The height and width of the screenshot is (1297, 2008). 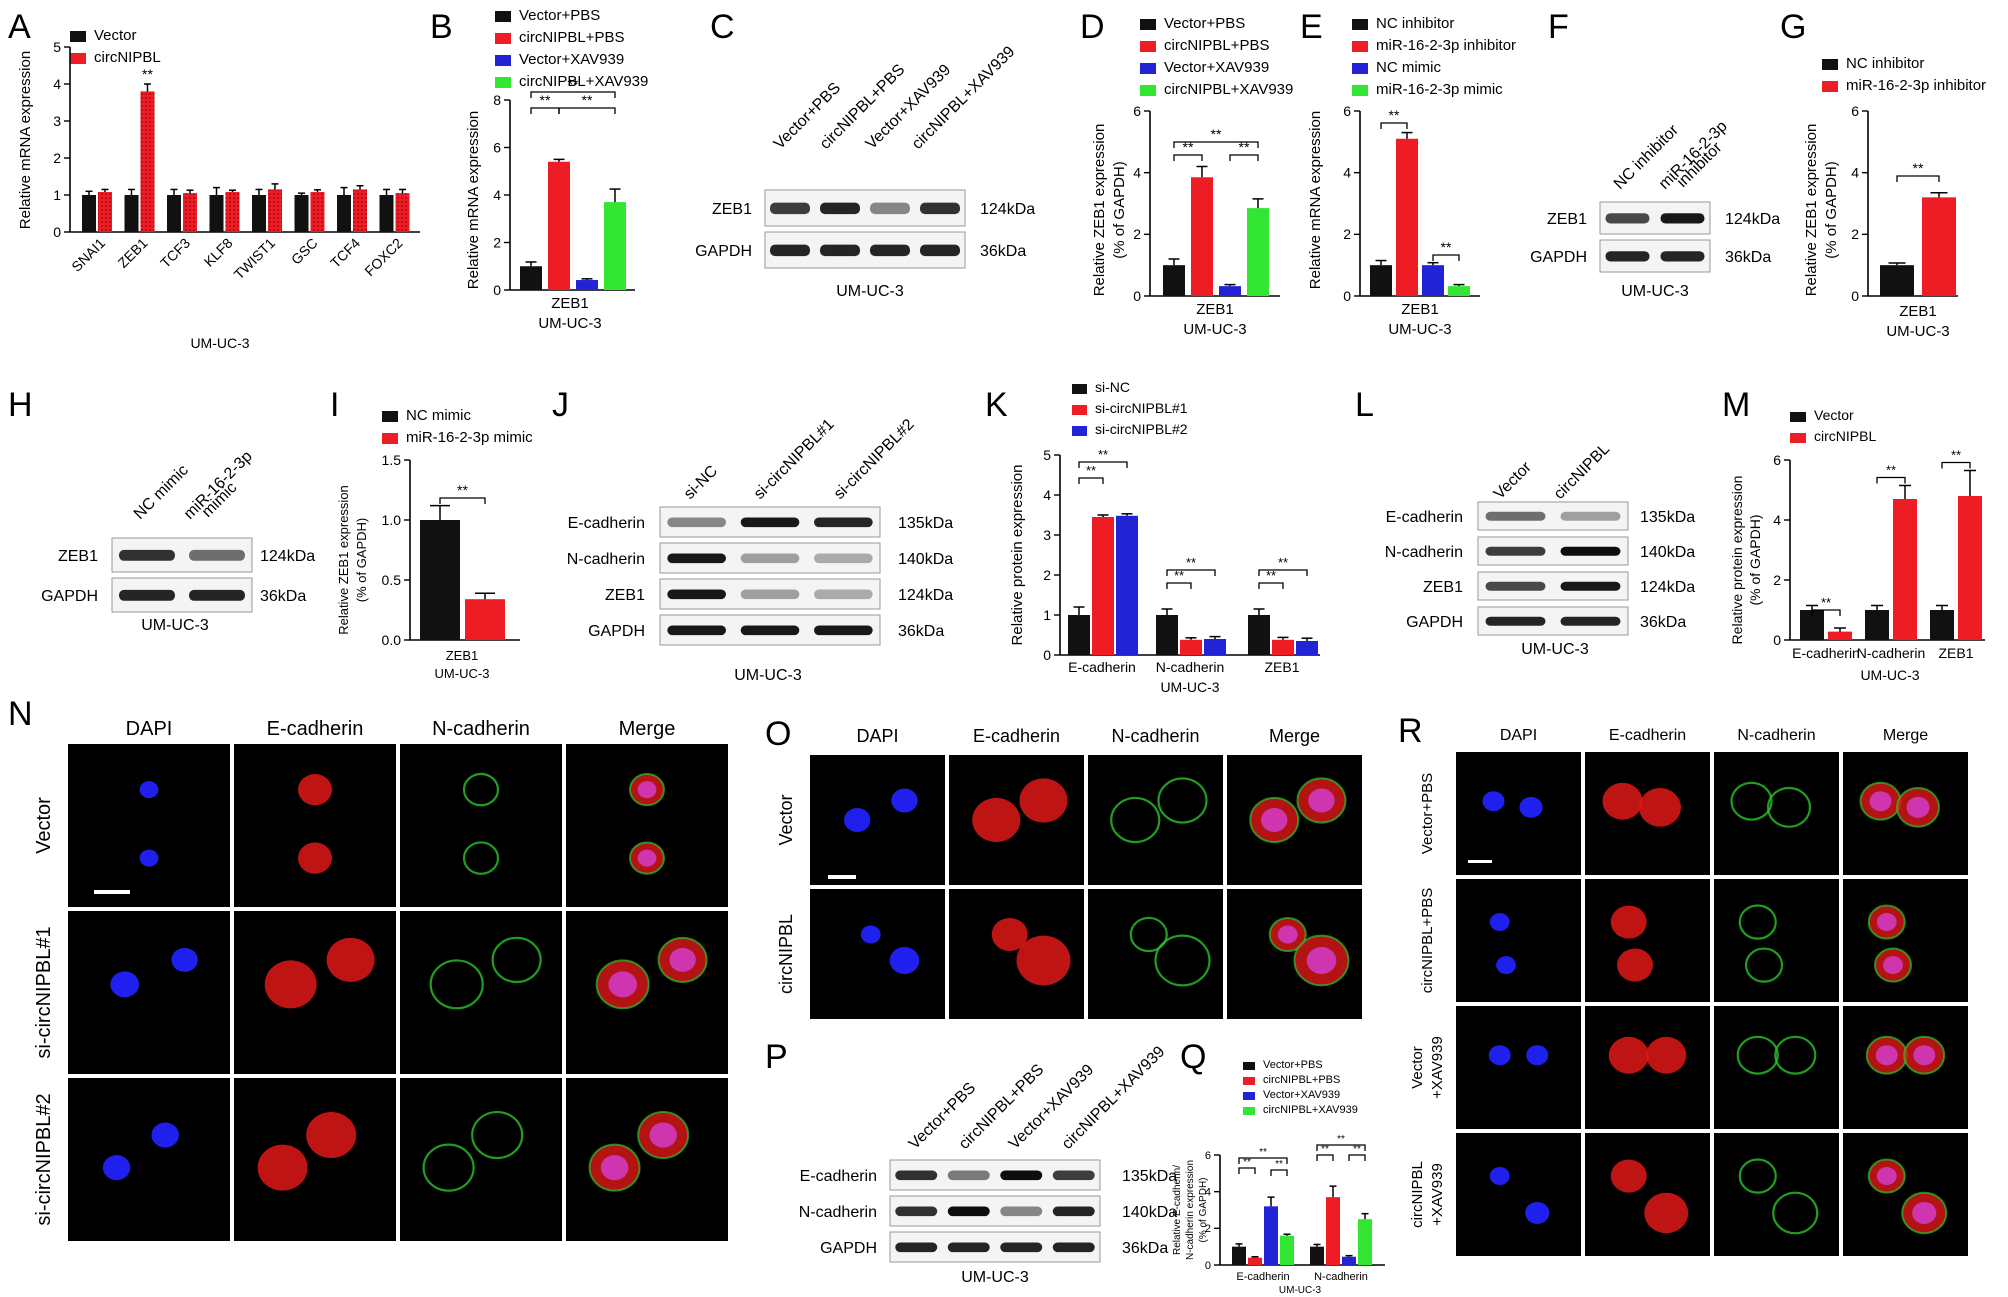 I want to click on y-axis-label-2: (% of GAPDH), so click(x=1831, y=210).